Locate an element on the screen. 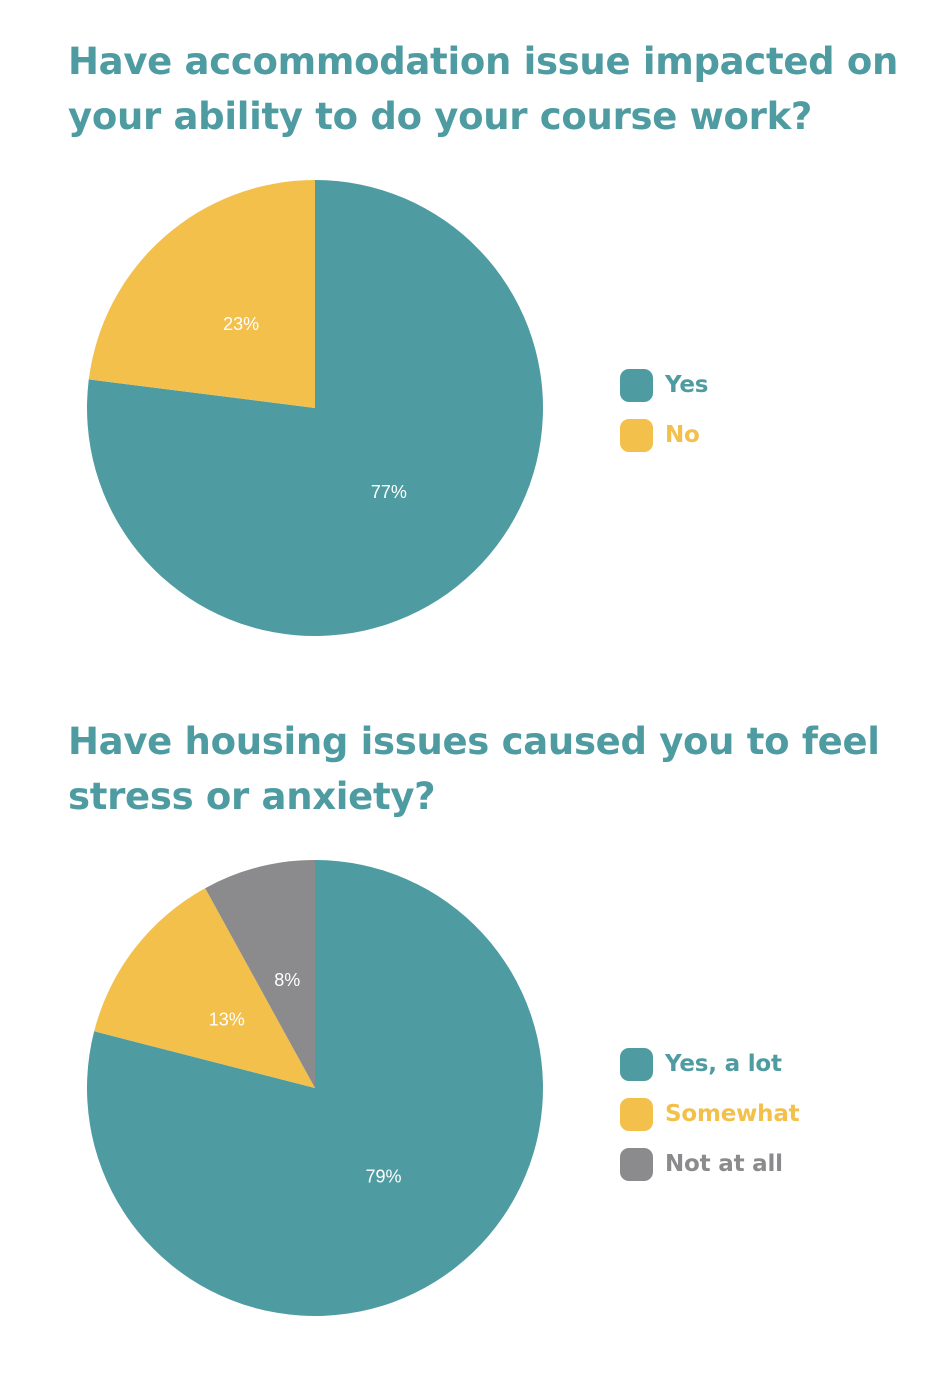 The width and height of the screenshot is (932, 1374). legend-item-no: No is located at coordinates (664, 435).